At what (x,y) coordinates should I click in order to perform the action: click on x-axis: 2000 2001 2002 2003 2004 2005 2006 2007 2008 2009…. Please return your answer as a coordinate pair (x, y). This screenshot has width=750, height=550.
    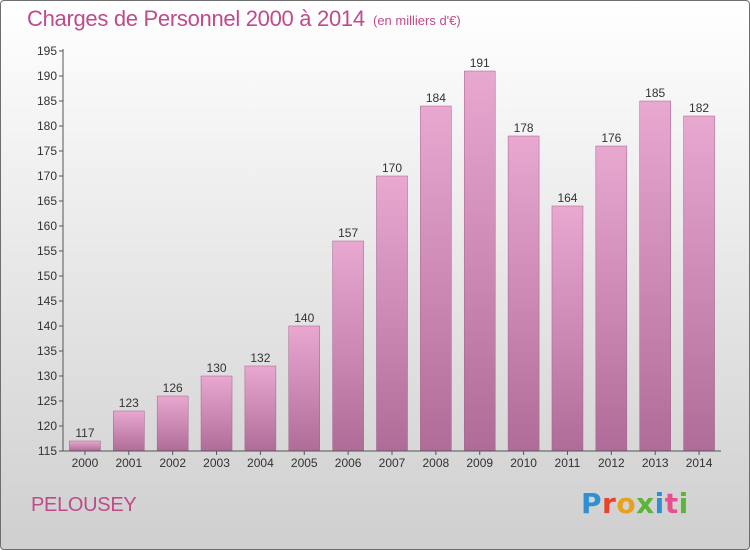
    Looking at the image, I should click on (392, 460).